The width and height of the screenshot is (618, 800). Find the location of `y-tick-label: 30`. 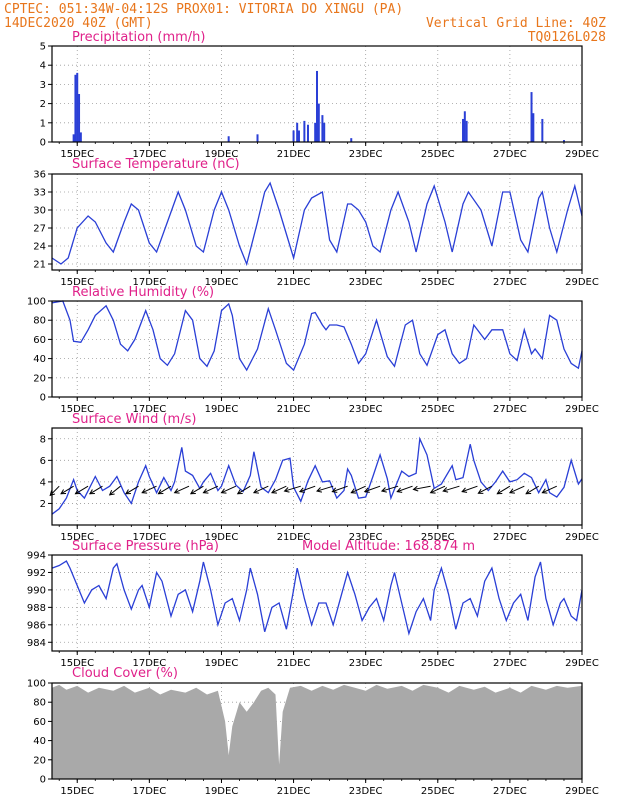

y-tick-label: 30 is located at coordinates (39, 211).